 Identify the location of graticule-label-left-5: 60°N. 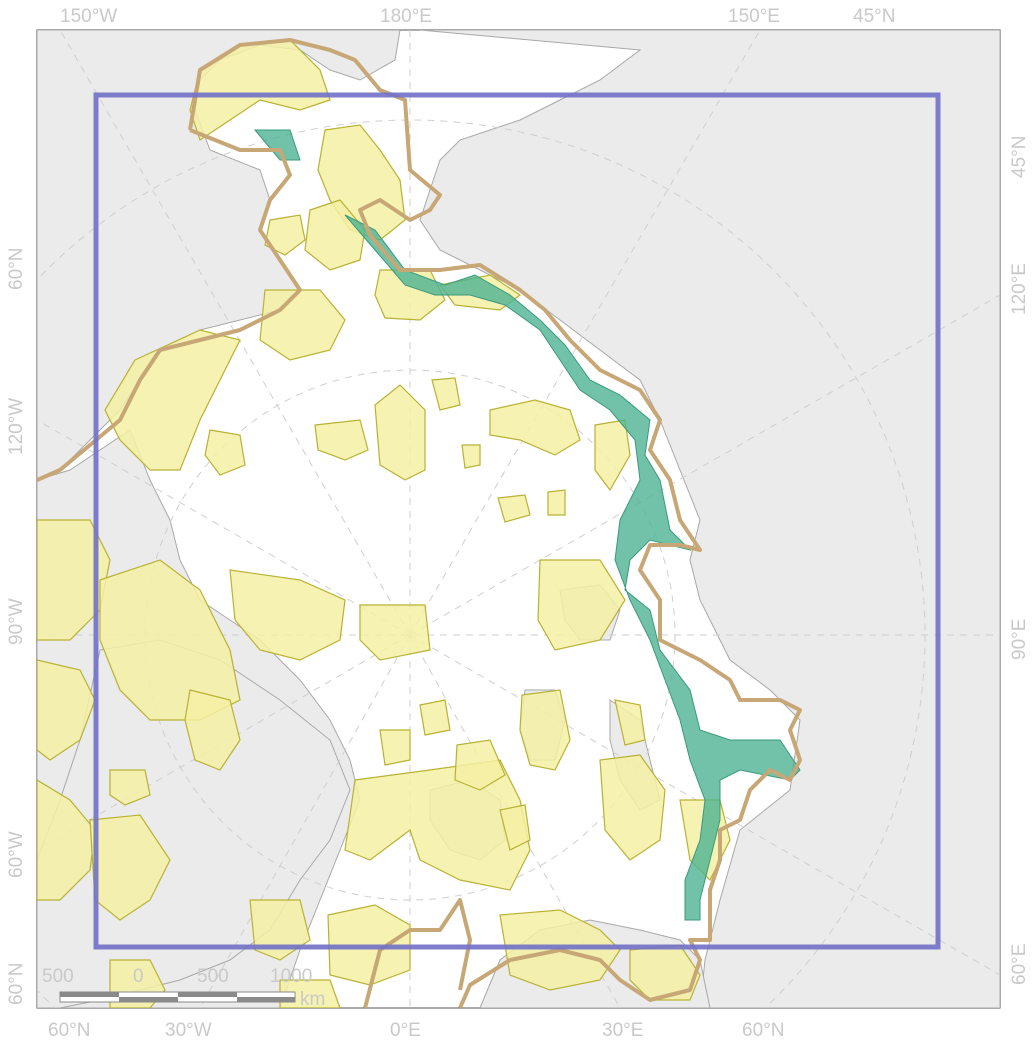
(16, 984).